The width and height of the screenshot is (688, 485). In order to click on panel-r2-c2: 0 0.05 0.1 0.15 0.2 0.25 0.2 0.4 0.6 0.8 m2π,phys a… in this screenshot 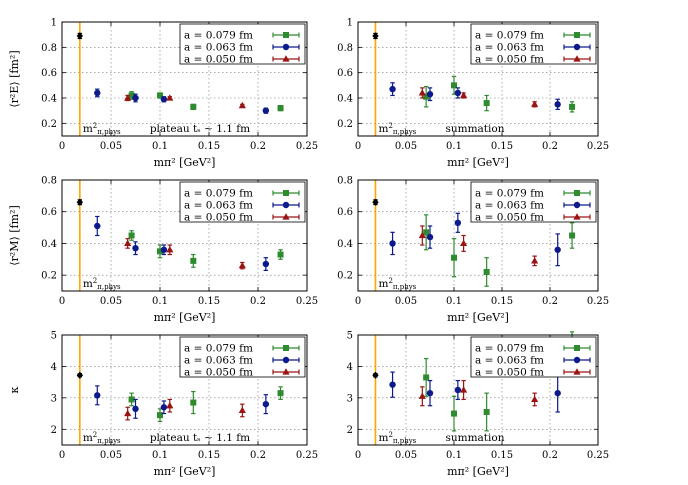, I will do `click(473, 250)`.